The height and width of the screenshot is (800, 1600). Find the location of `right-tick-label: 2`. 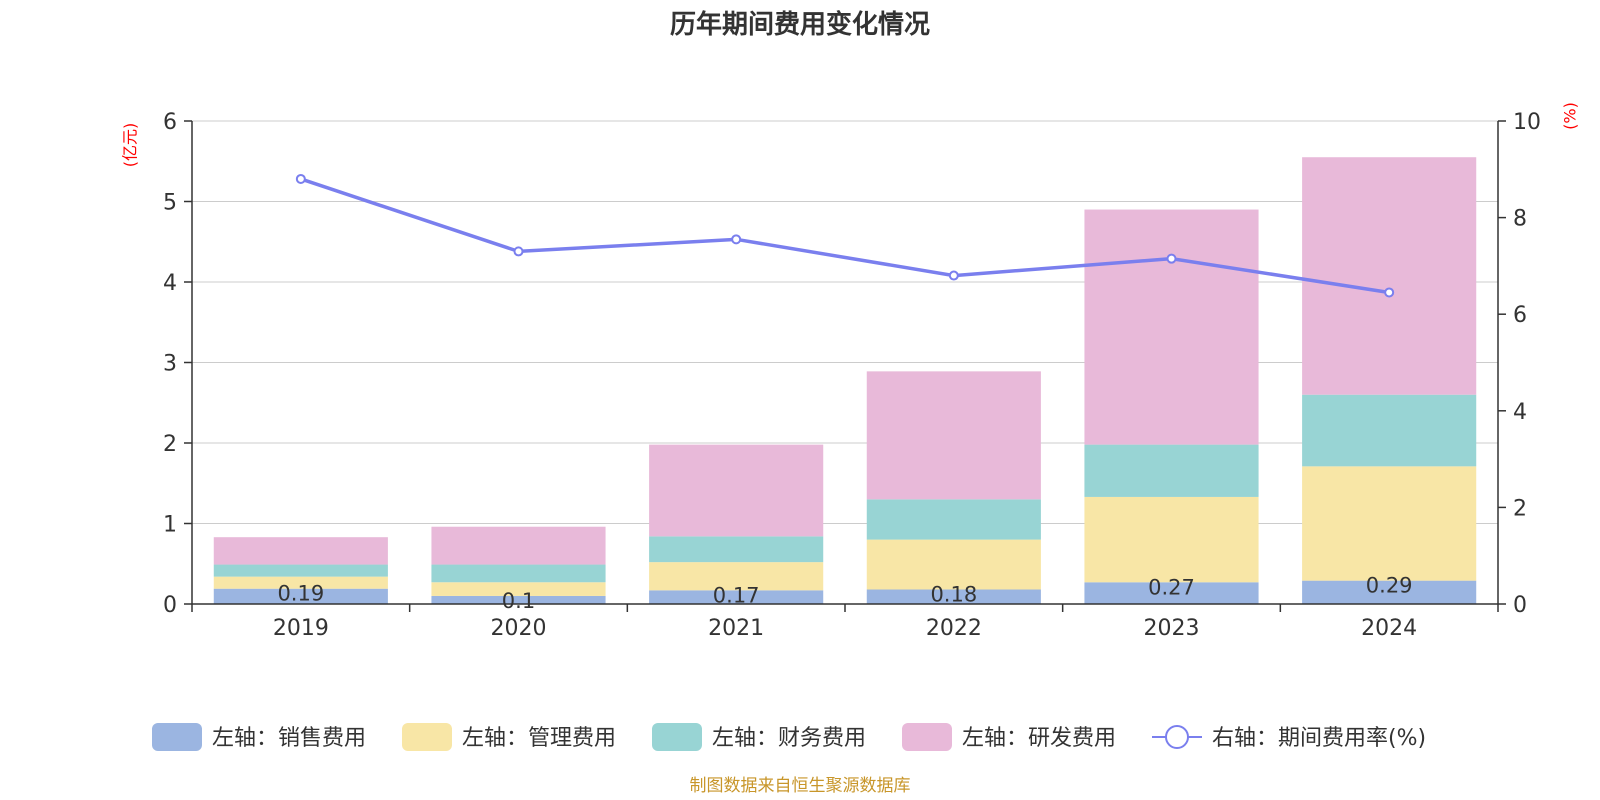

right-tick-label: 2 is located at coordinates (1520, 508).